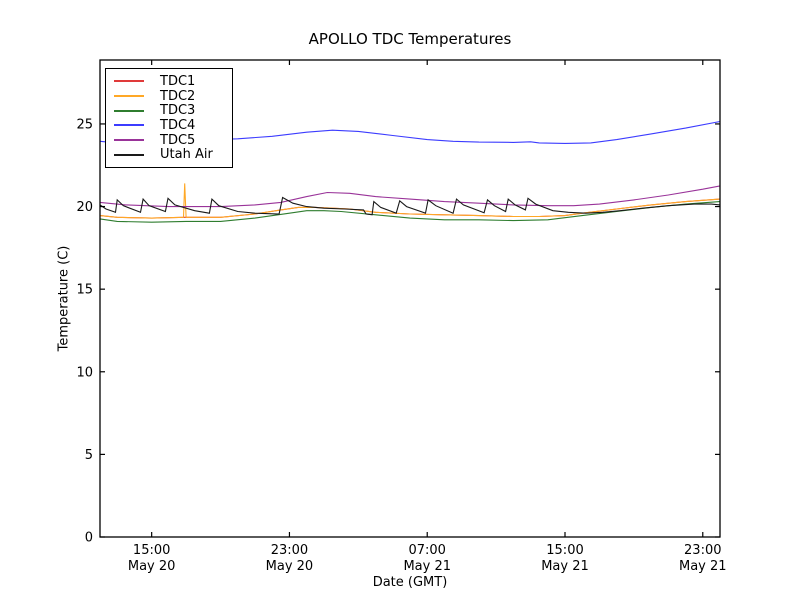 This screenshot has width=800, height=600. Describe the element at coordinates (84, 124) in the screenshot. I see `y-tick-label: 25` at that location.